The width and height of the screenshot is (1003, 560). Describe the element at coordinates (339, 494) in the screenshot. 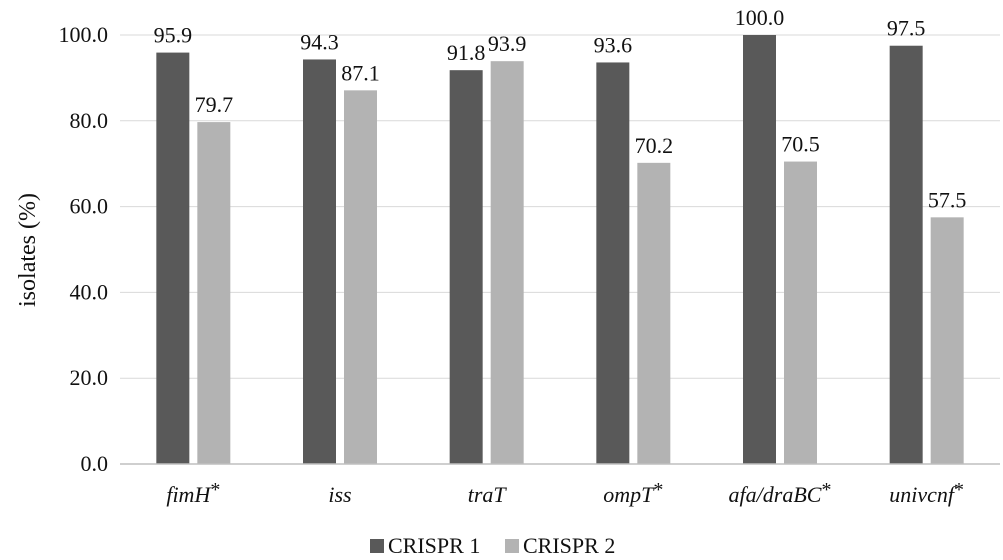

I see `category-label: iss` at that location.